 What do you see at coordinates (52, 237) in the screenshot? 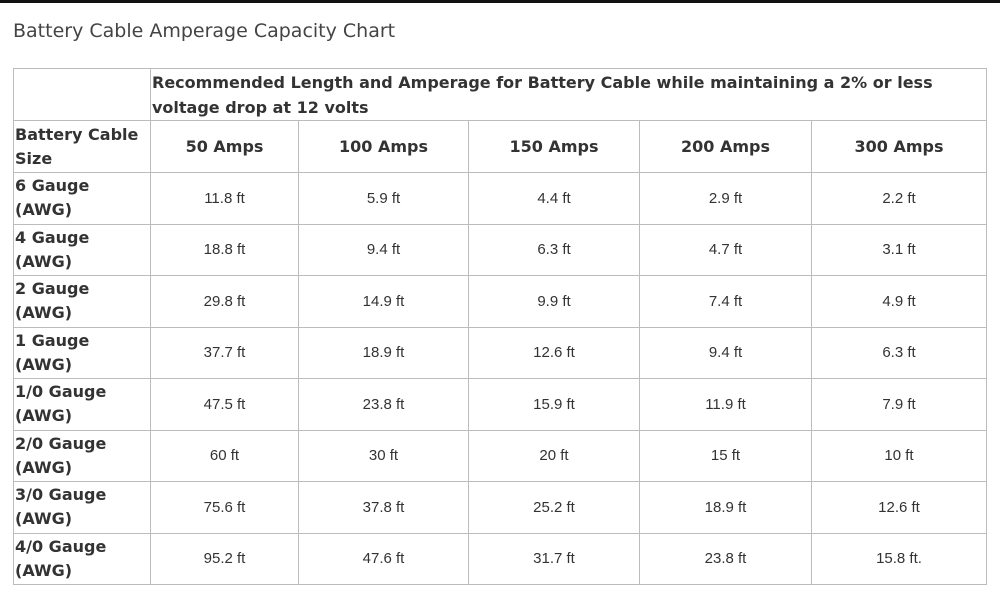
I see `gauge-label: 4 Gauge` at bounding box center [52, 237].